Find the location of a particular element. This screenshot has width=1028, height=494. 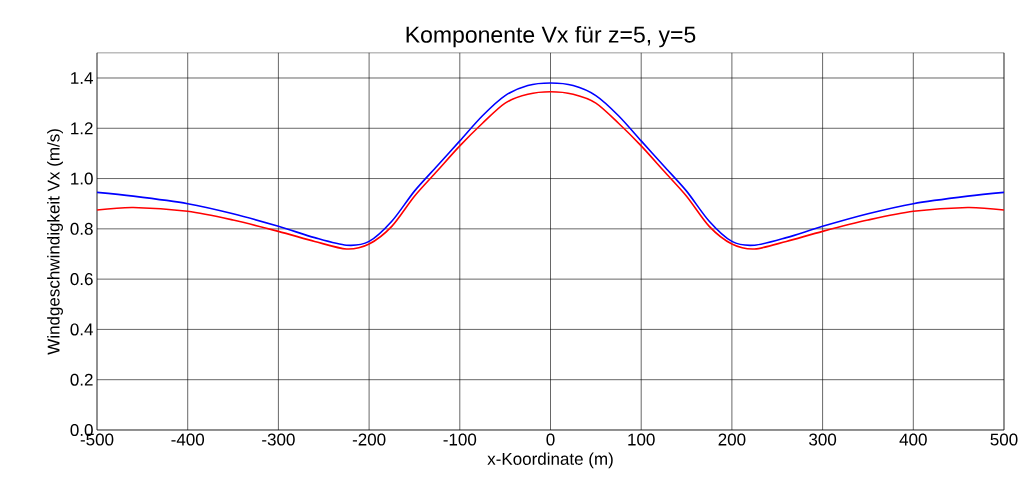

y-tick-label: 1.0 is located at coordinates (82, 178).